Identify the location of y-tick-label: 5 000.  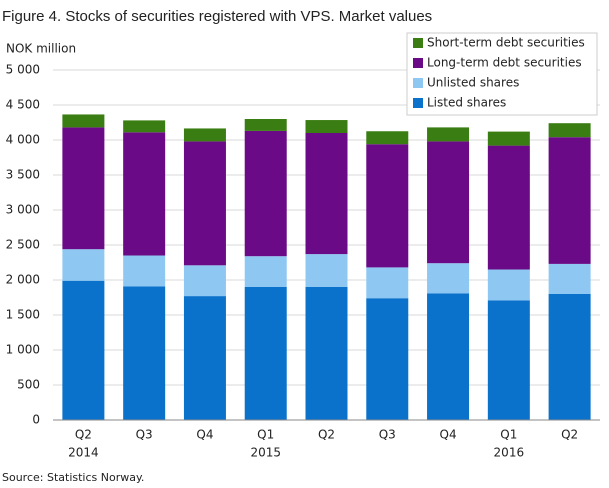
(23, 70).